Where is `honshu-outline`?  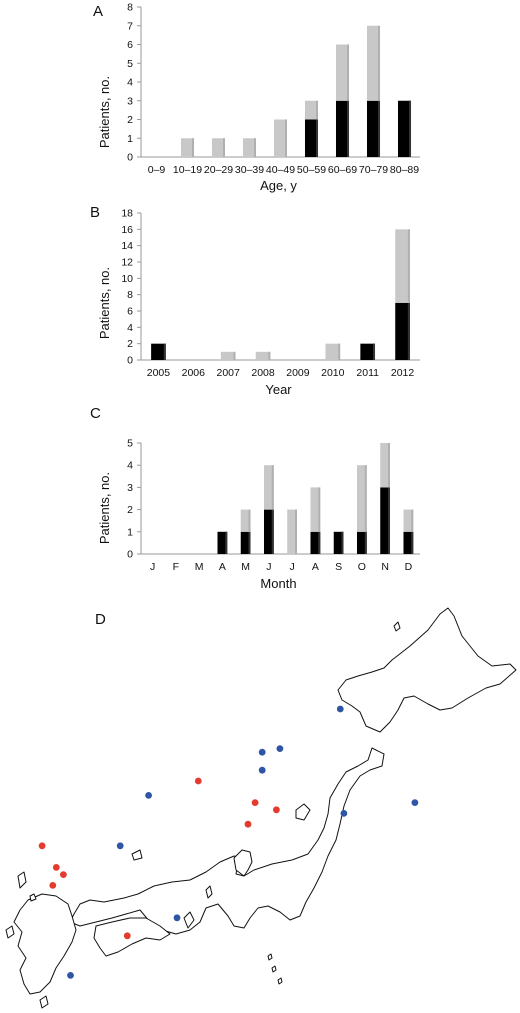 honshu-outline is located at coordinates (227, 841).